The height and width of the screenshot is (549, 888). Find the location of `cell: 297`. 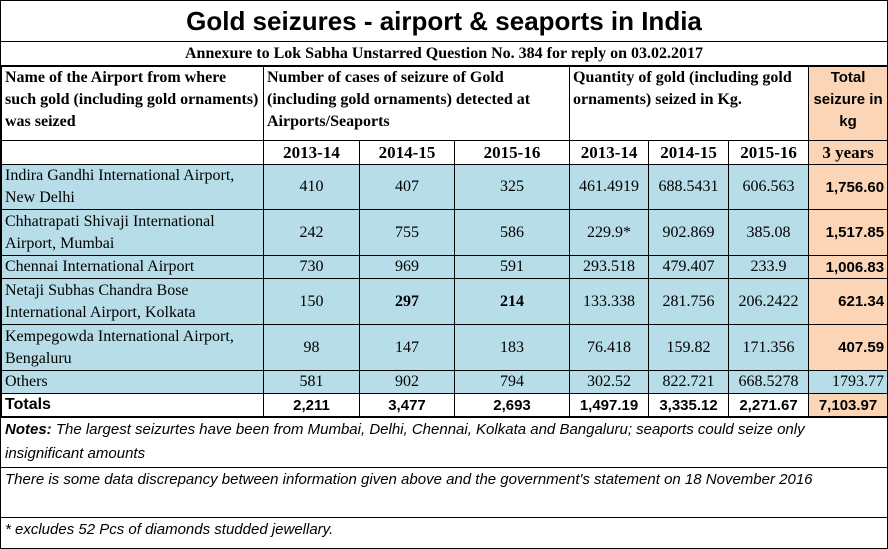

cell: 297 is located at coordinates (407, 301).